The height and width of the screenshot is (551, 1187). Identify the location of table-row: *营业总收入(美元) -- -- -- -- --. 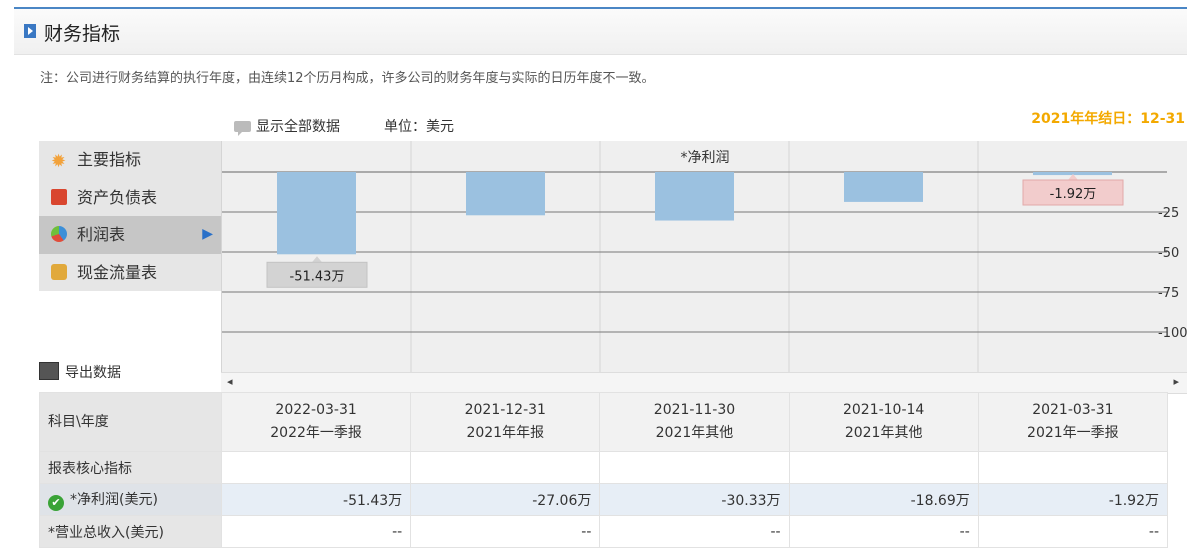
(604, 531).